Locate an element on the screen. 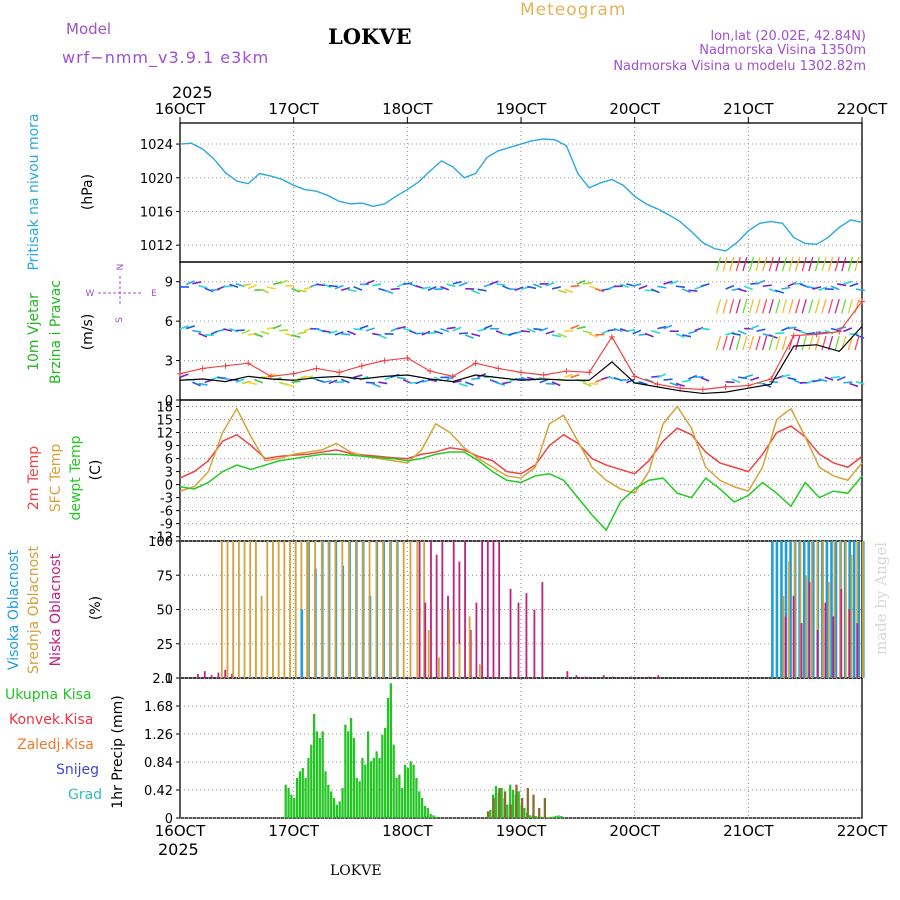  wind-title-1: 10m Vjetar is located at coordinates (34, 332).